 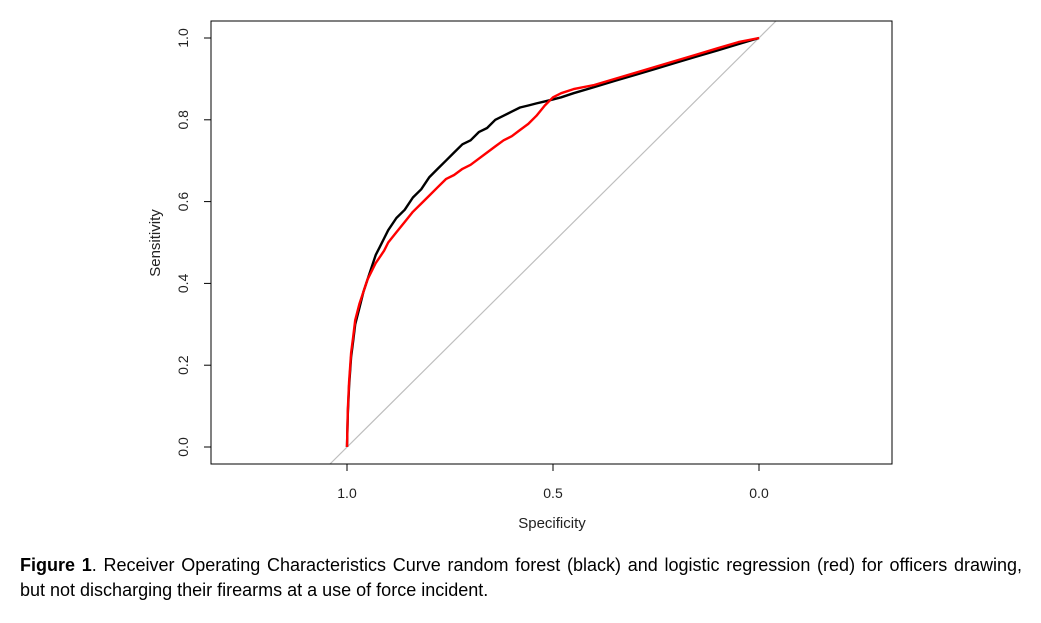 I want to click on x-tick-label: 1.0, so click(x=347, y=493).